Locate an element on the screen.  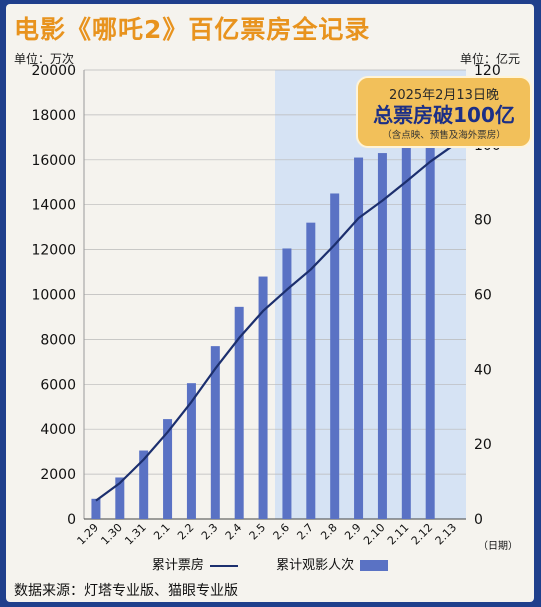
legend-bar-key is located at coordinates (374, 565).